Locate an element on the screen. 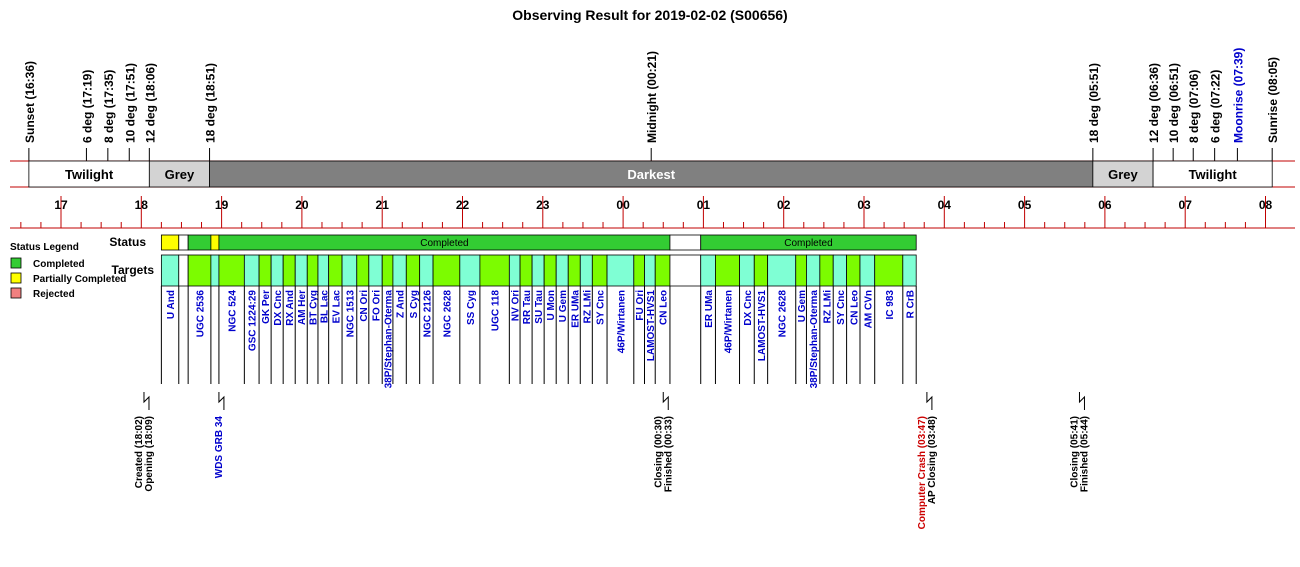 The height and width of the screenshot is (567, 1300). twilight-event-label: Sunrise (08:05) is located at coordinates (1273, 100).